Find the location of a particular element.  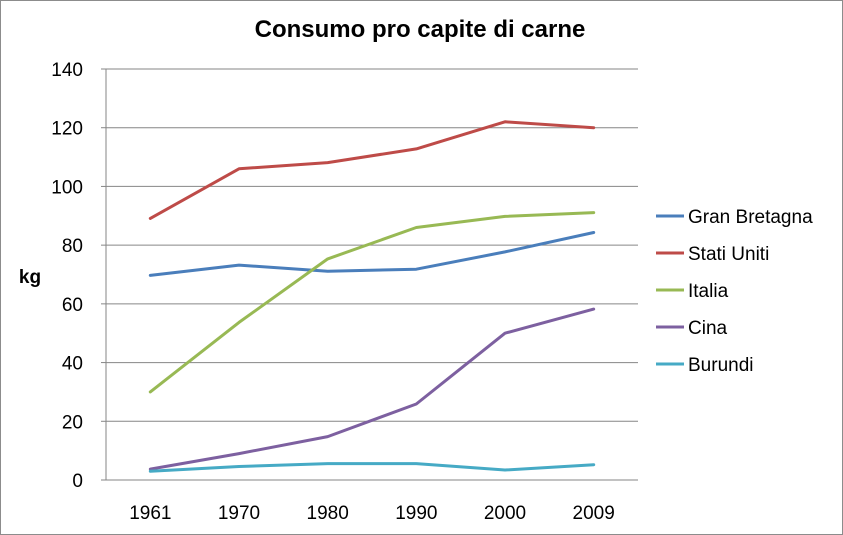

x-tick-label: 1961 is located at coordinates (150, 513).